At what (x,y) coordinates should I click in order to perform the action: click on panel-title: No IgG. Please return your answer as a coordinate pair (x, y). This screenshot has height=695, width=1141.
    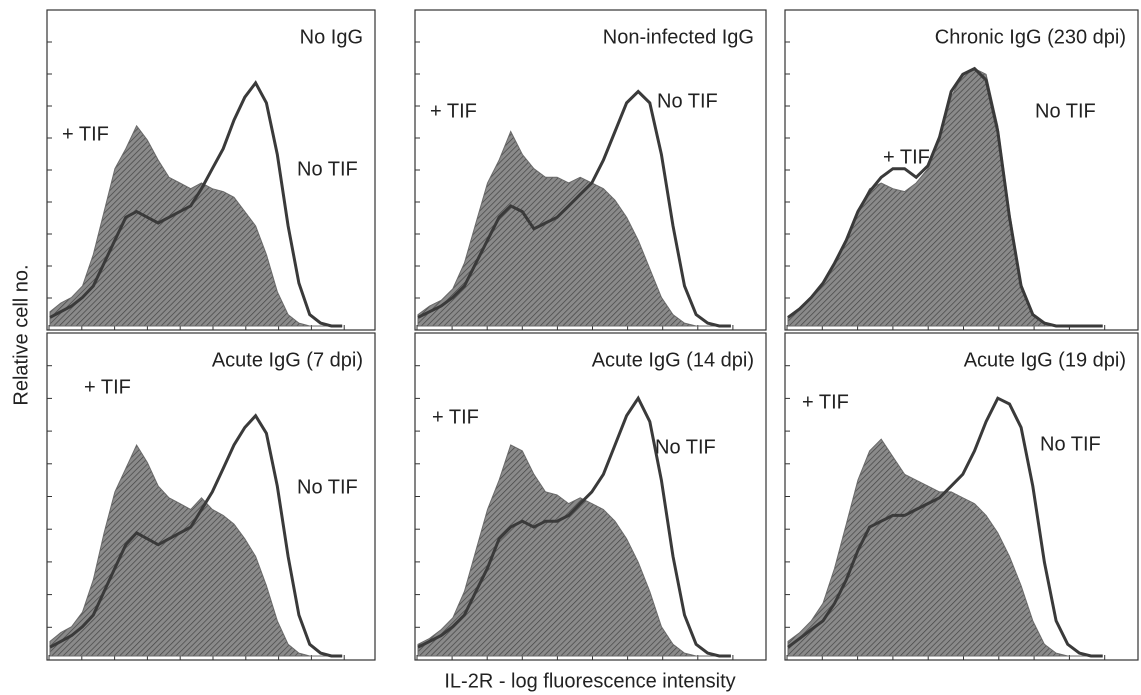
    Looking at the image, I should click on (331, 37).